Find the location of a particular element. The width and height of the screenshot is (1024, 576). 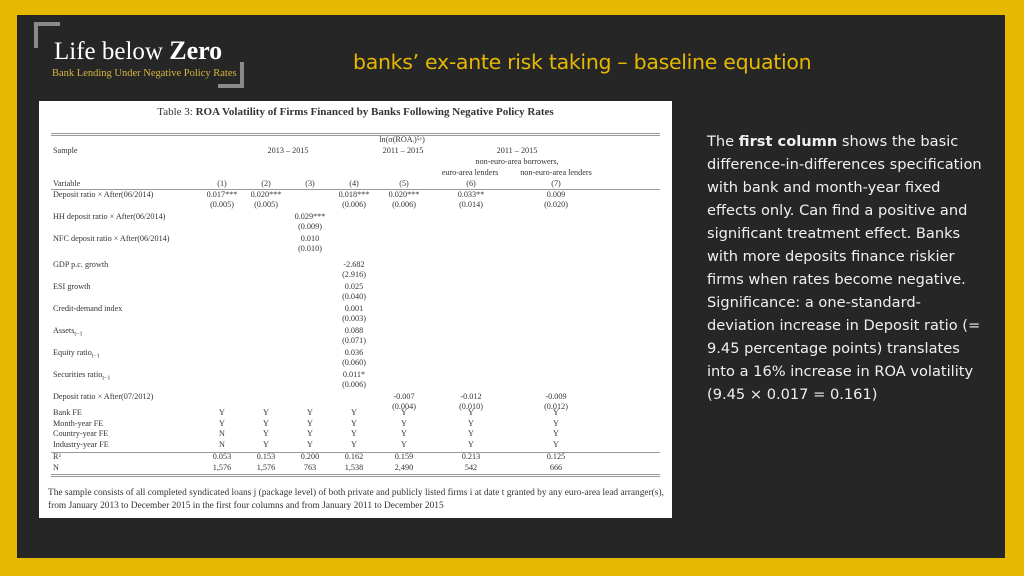

column-header: (7) is located at coordinates (556, 183).